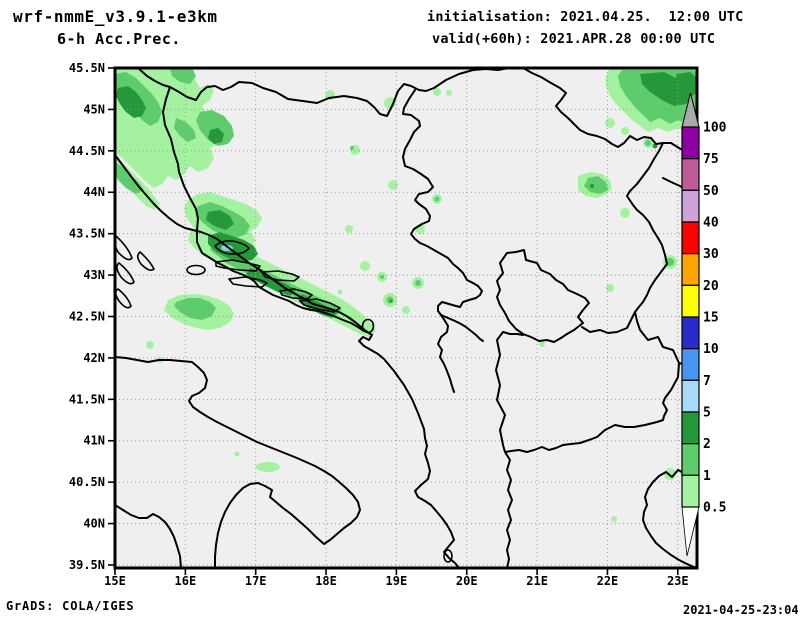 This screenshot has width=800, height=618. Describe the element at coordinates (87, 151) in the screenshot. I see `lat-tick-label: 44.5N` at that location.